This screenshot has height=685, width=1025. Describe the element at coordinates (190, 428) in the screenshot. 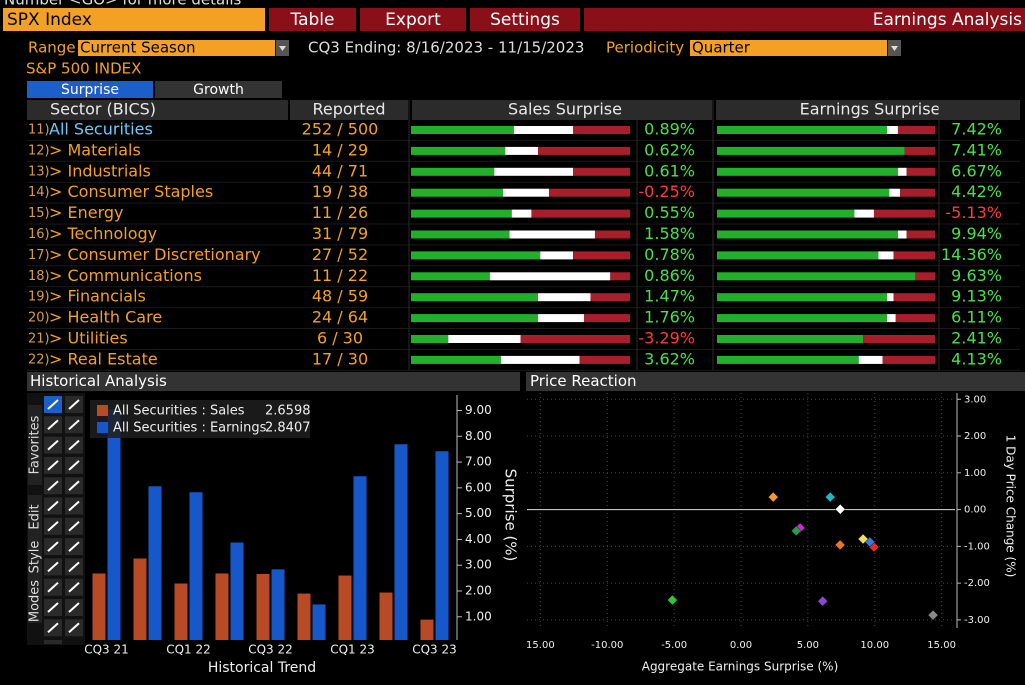

I see `legend-label: All Securities : Earnings` at that location.